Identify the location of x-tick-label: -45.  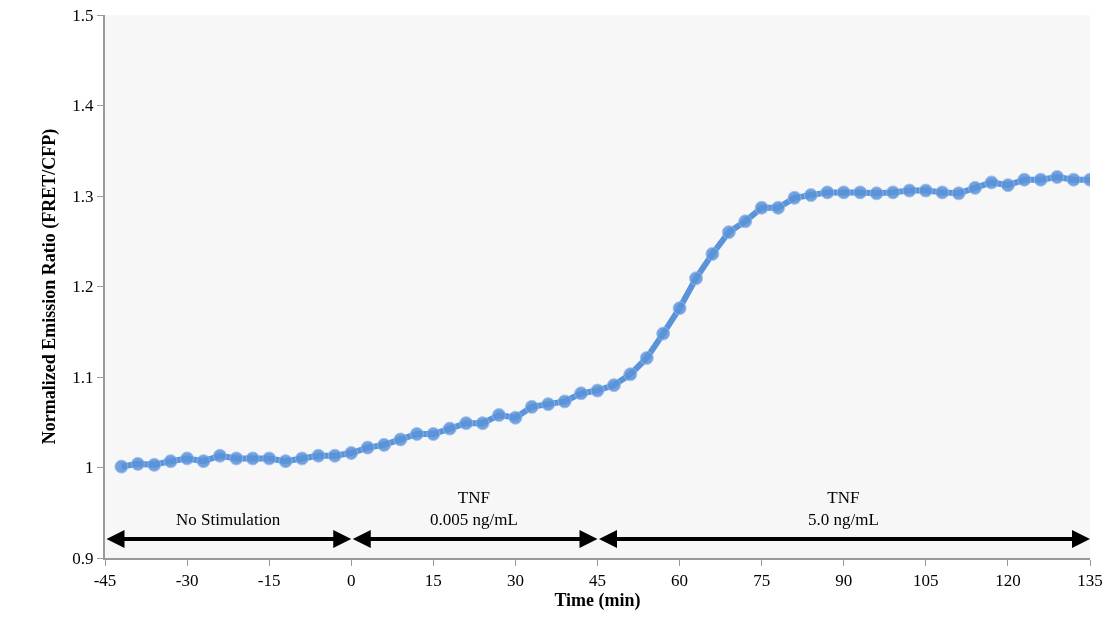
(105, 581).